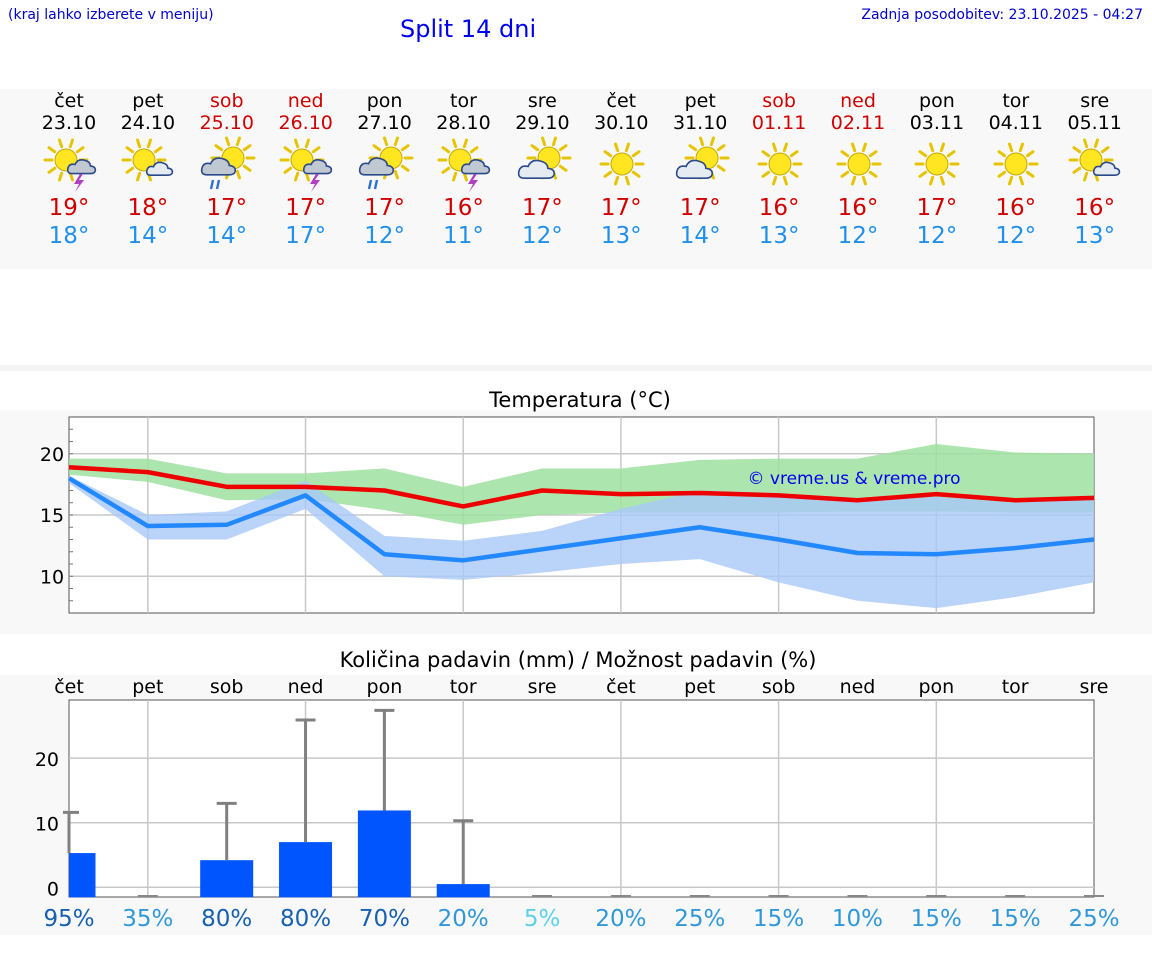  Describe the element at coordinates (1093, 919) in the screenshot. I see `precipitation-probability: 25%` at that location.